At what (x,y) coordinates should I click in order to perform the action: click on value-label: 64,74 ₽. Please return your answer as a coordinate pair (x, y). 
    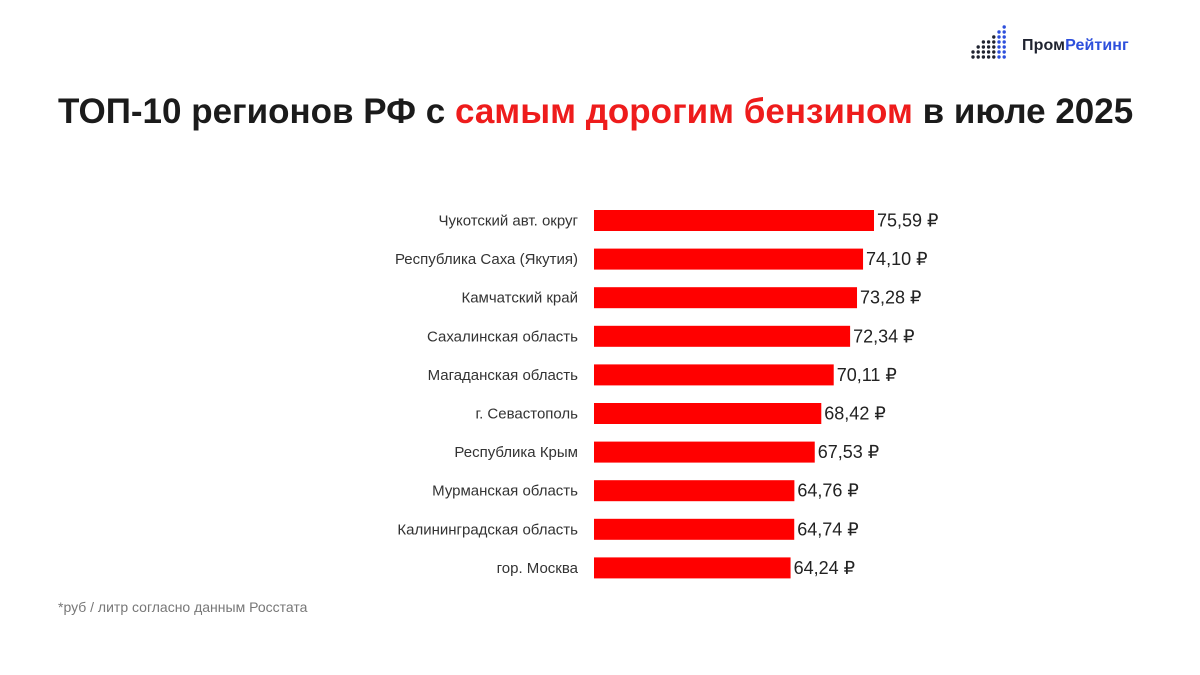
    Looking at the image, I should click on (828, 529).